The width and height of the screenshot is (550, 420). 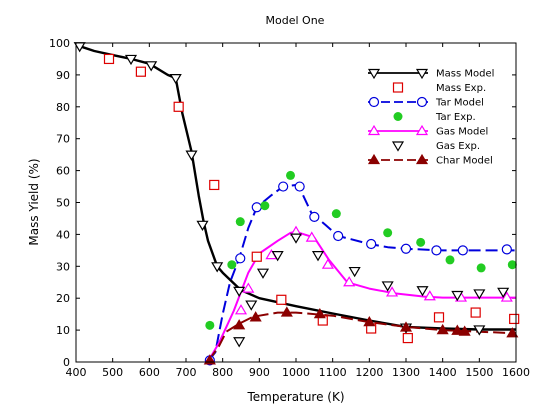 I want to click on legend-label-tar-model: Tar Model, so click(x=459, y=103).